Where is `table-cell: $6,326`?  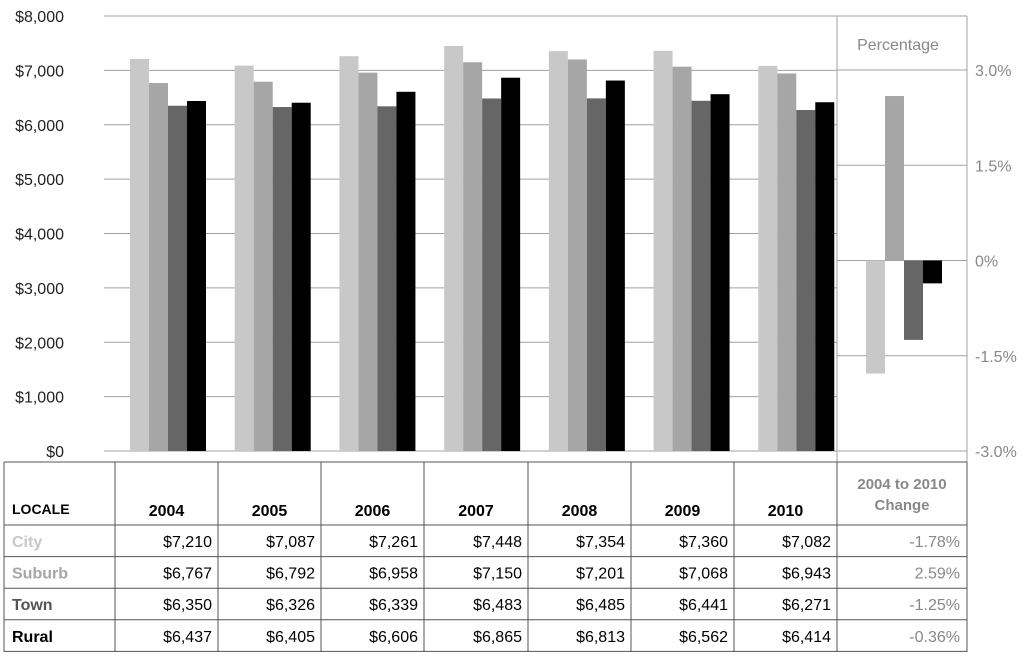
table-cell: $6,326 is located at coordinates (290, 605).